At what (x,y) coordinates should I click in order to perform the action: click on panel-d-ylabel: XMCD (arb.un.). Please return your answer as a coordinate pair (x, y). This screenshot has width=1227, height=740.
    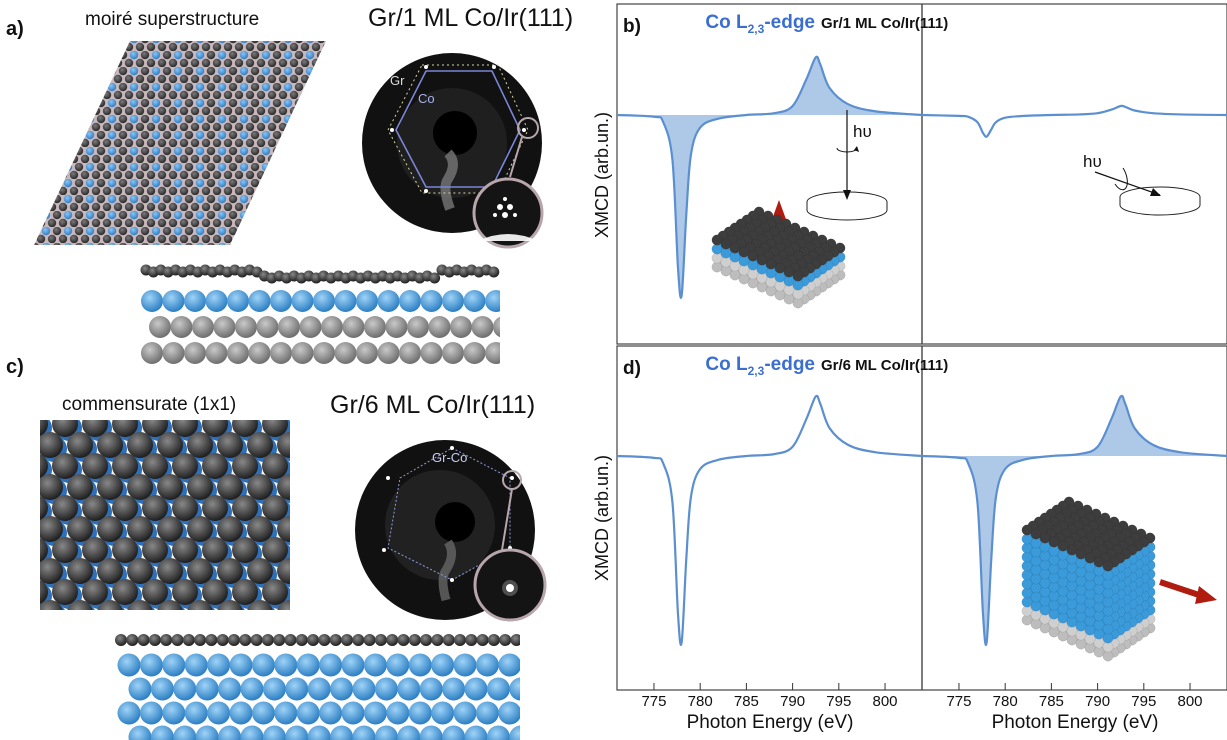
    Looking at the image, I should click on (602, 518).